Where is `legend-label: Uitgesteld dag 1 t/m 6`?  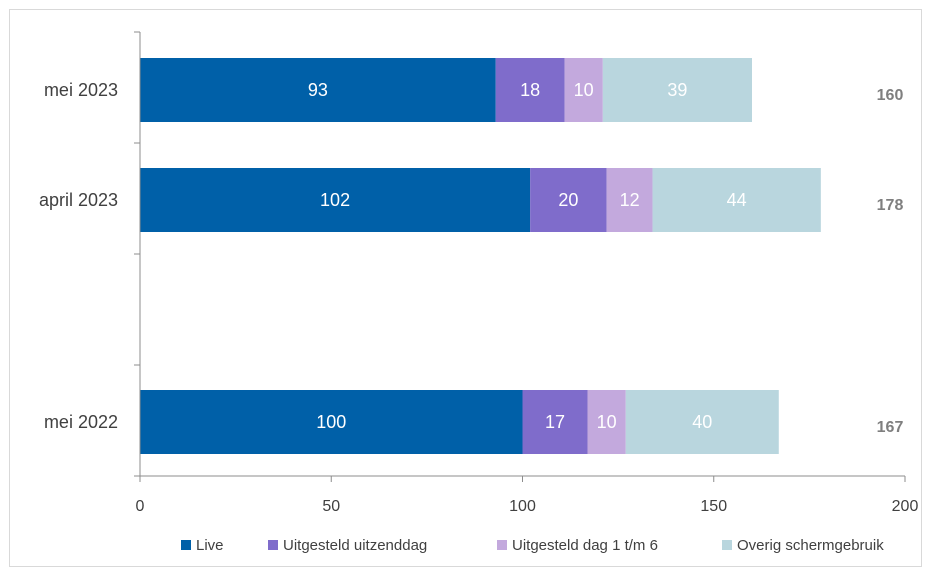 legend-label: Uitgesteld dag 1 t/m 6 is located at coordinates (585, 545).